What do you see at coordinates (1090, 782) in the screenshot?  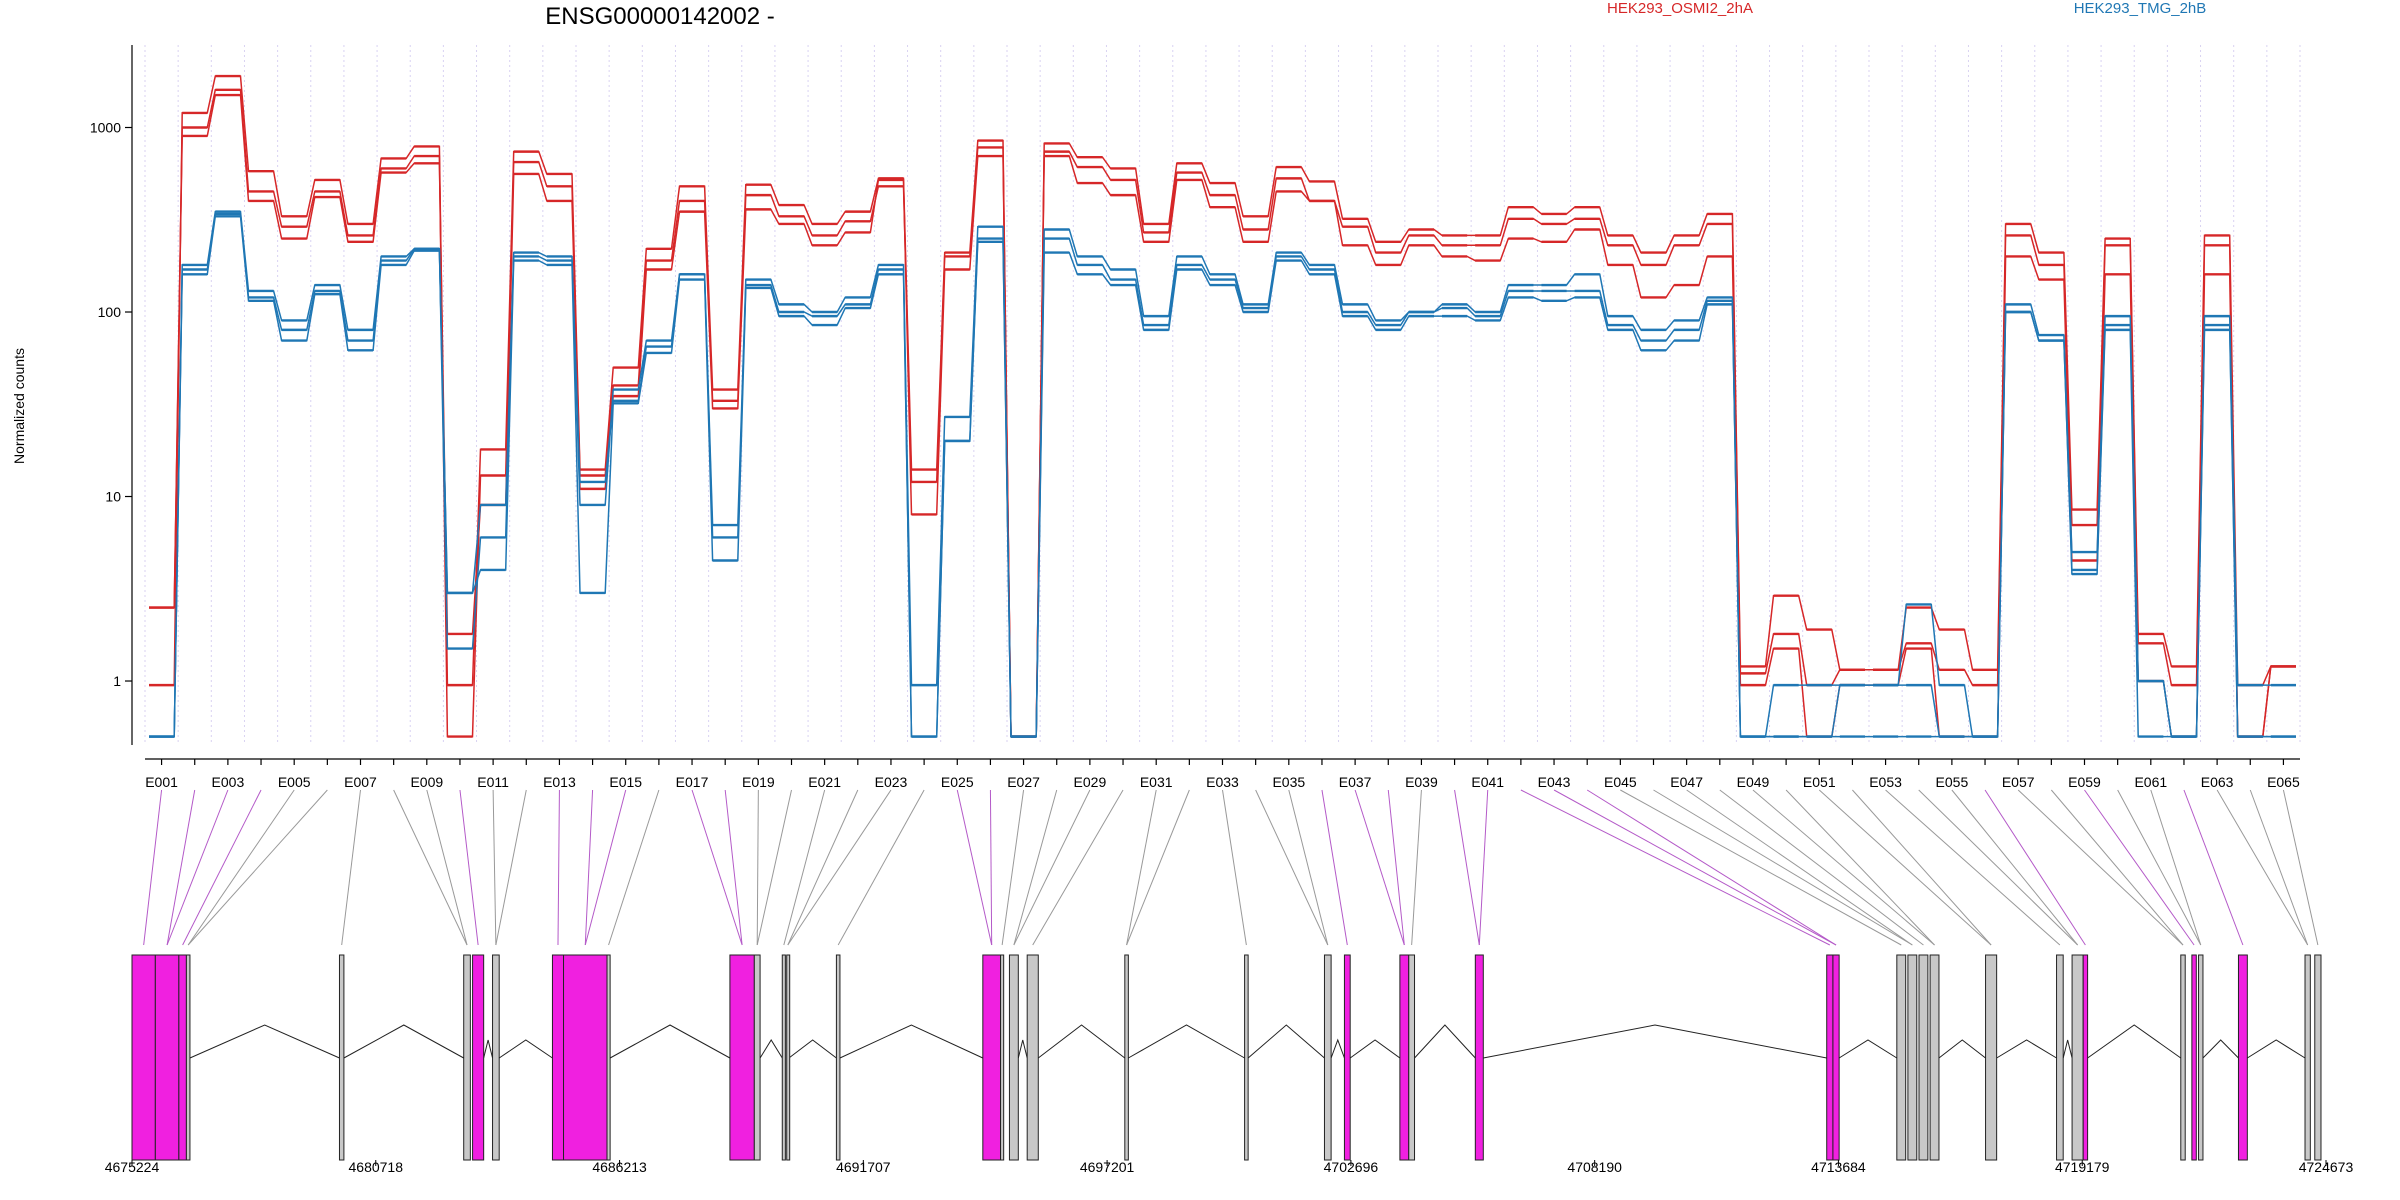 I see `x-tick-label: E029` at bounding box center [1090, 782].